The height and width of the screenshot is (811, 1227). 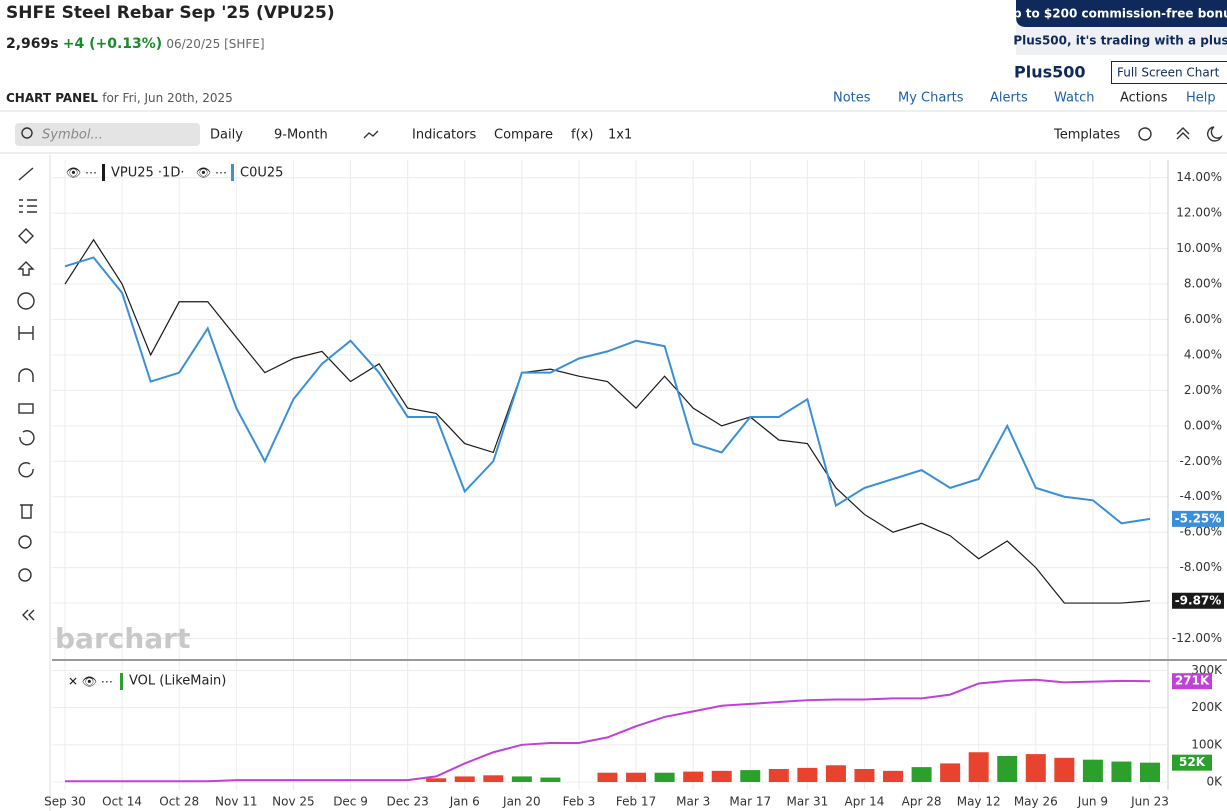 I want to click on x-tick-label: May 26, so click(x=1036, y=802).